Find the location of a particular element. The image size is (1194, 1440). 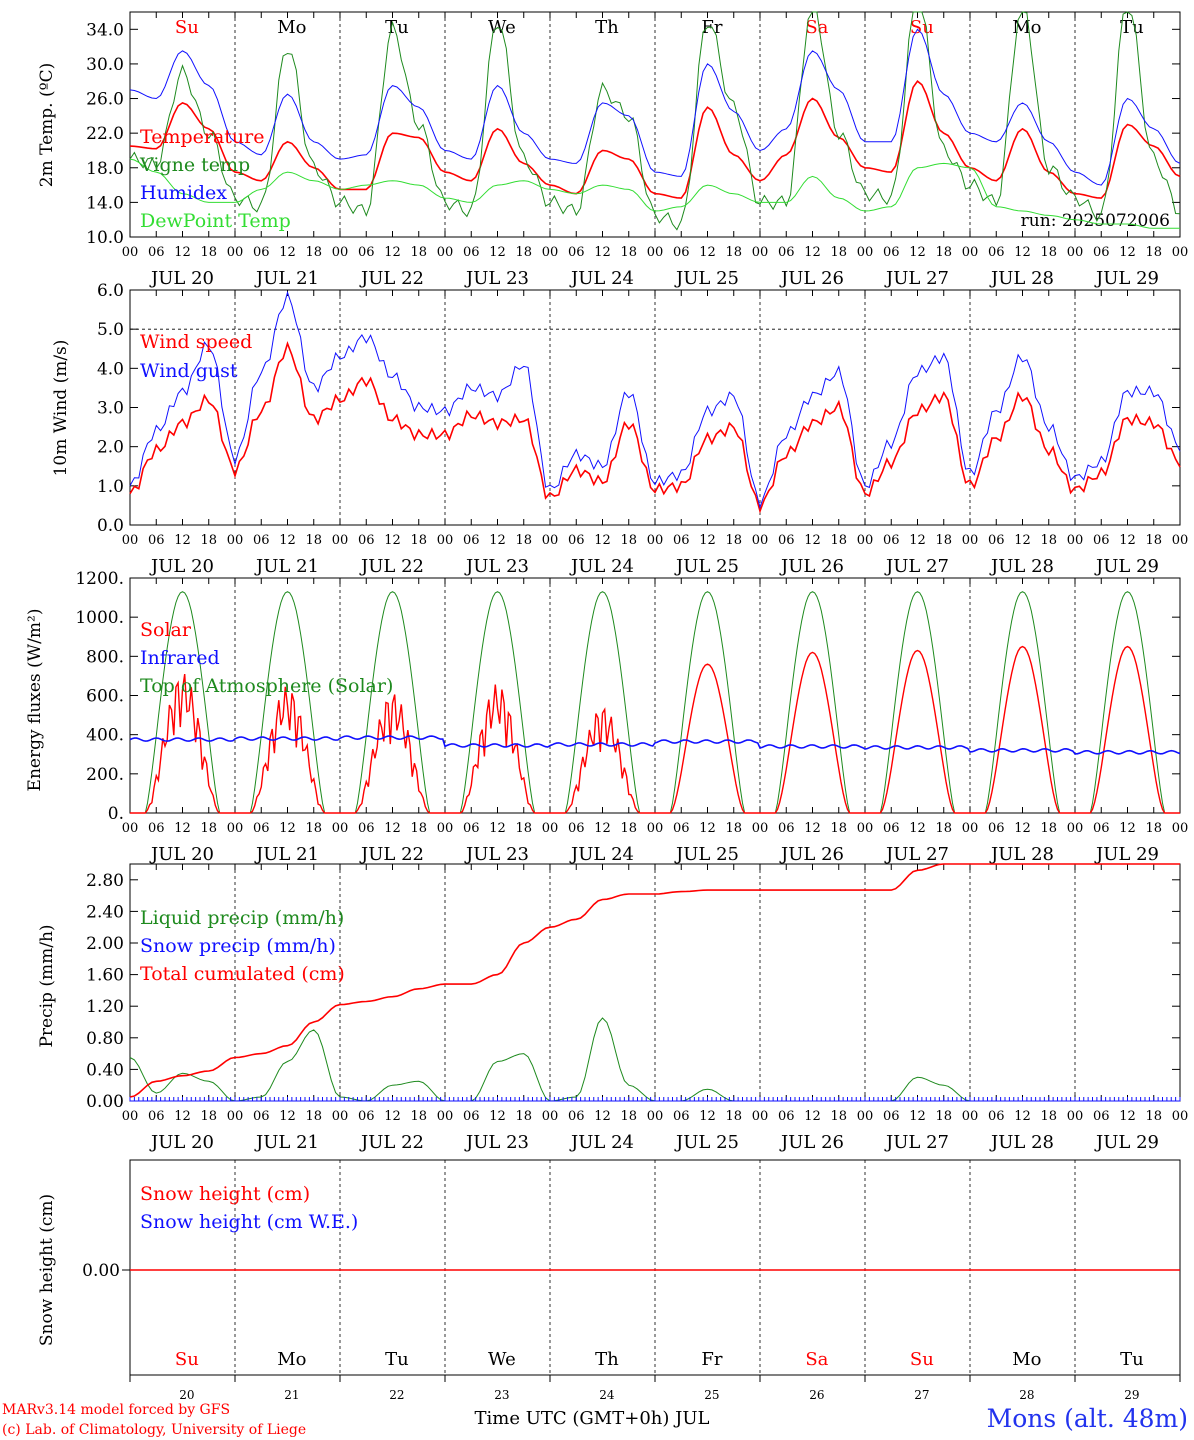

y-tick-label: 1.60 is located at coordinates (105, 976).